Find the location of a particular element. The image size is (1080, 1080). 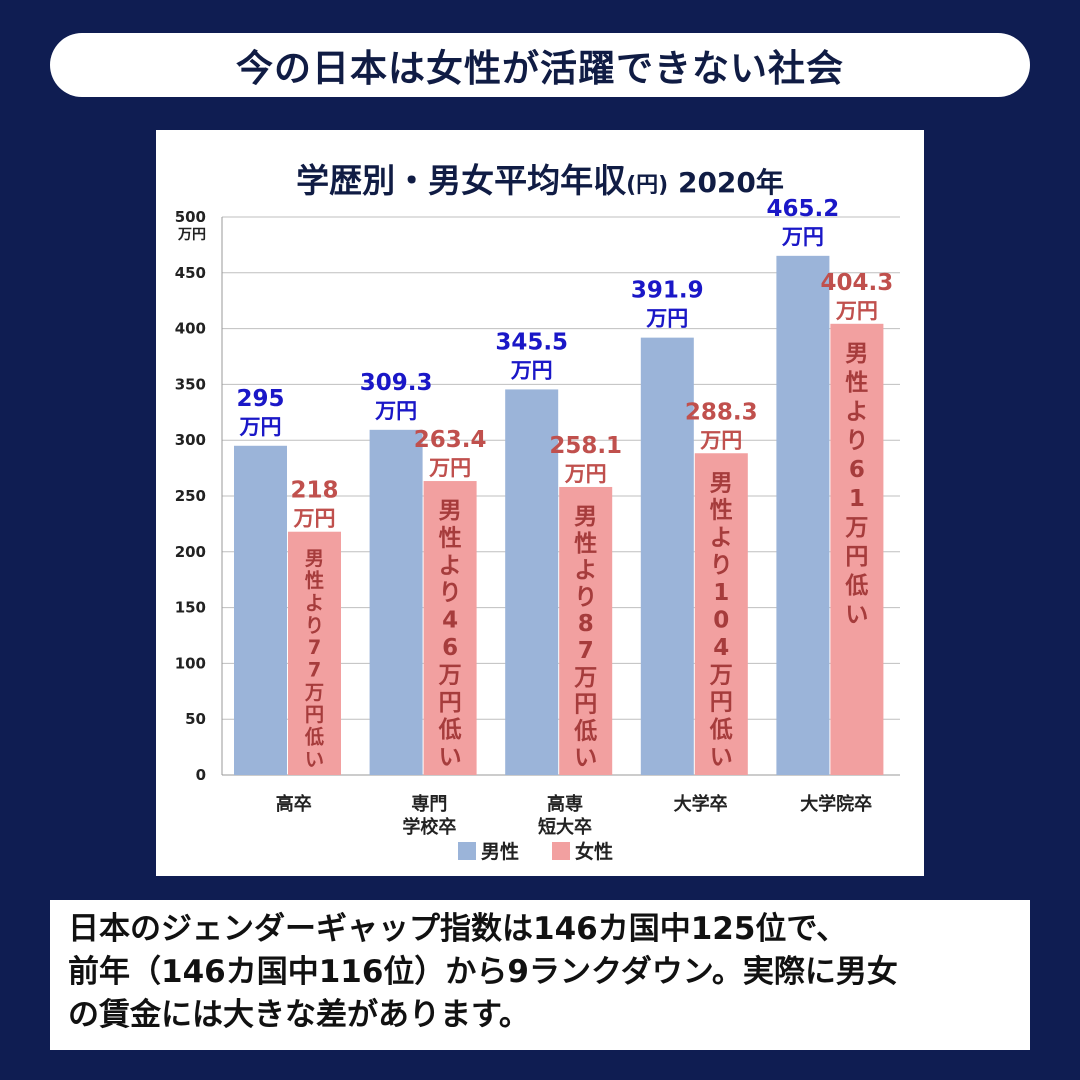

gap-annotation: 男性より 8 7 万円低い is located at coordinates (585, 637).